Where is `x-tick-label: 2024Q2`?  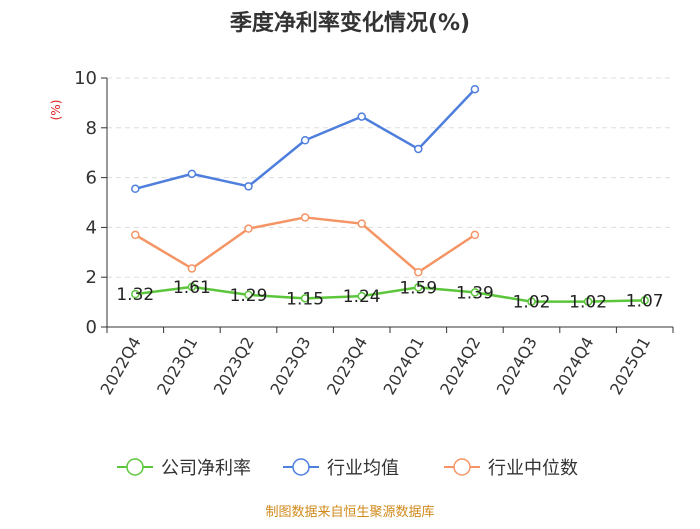
x-tick-label: 2024Q2 is located at coordinates (460, 366).